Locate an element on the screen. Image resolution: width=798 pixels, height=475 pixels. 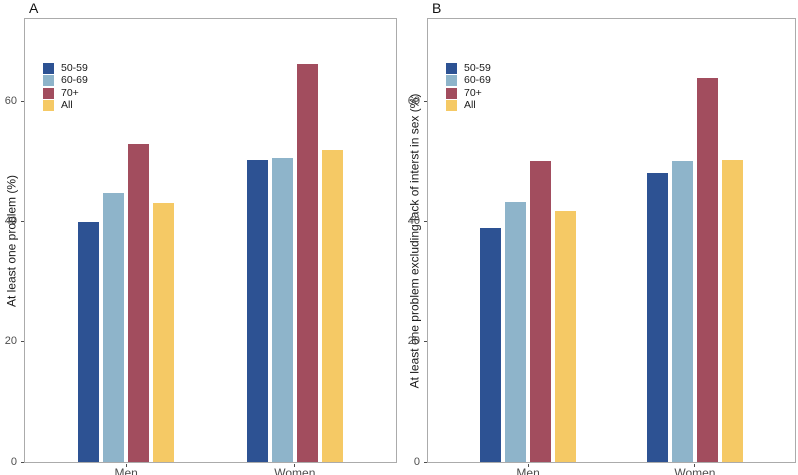
panel-b-ytick-label-0: 0 is located at coordinates (416, 461).